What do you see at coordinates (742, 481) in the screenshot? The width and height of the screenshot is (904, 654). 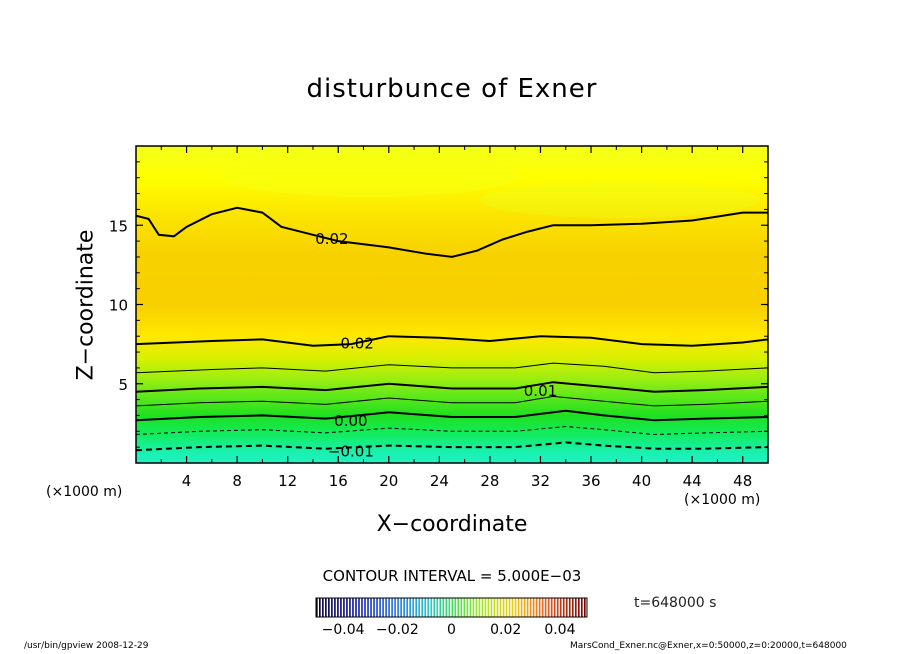 I see `x-tick-label: 48` at bounding box center [742, 481].